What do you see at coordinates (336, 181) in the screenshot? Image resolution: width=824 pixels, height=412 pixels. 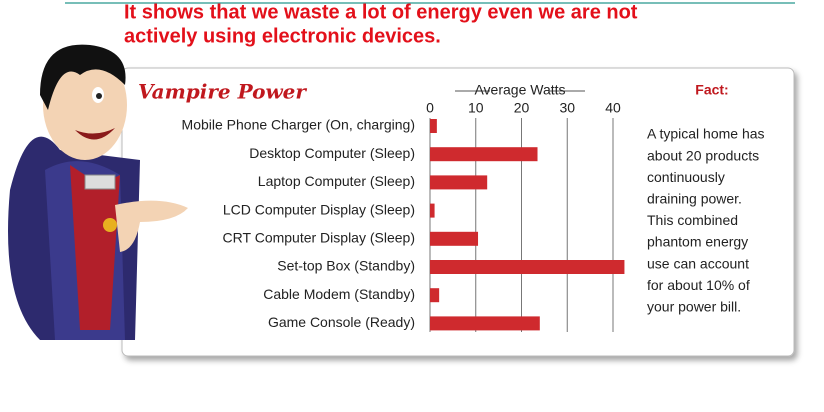 I see `y-tick-label: Laptop Computer (Sleep)` at bounding box center [336, 181].